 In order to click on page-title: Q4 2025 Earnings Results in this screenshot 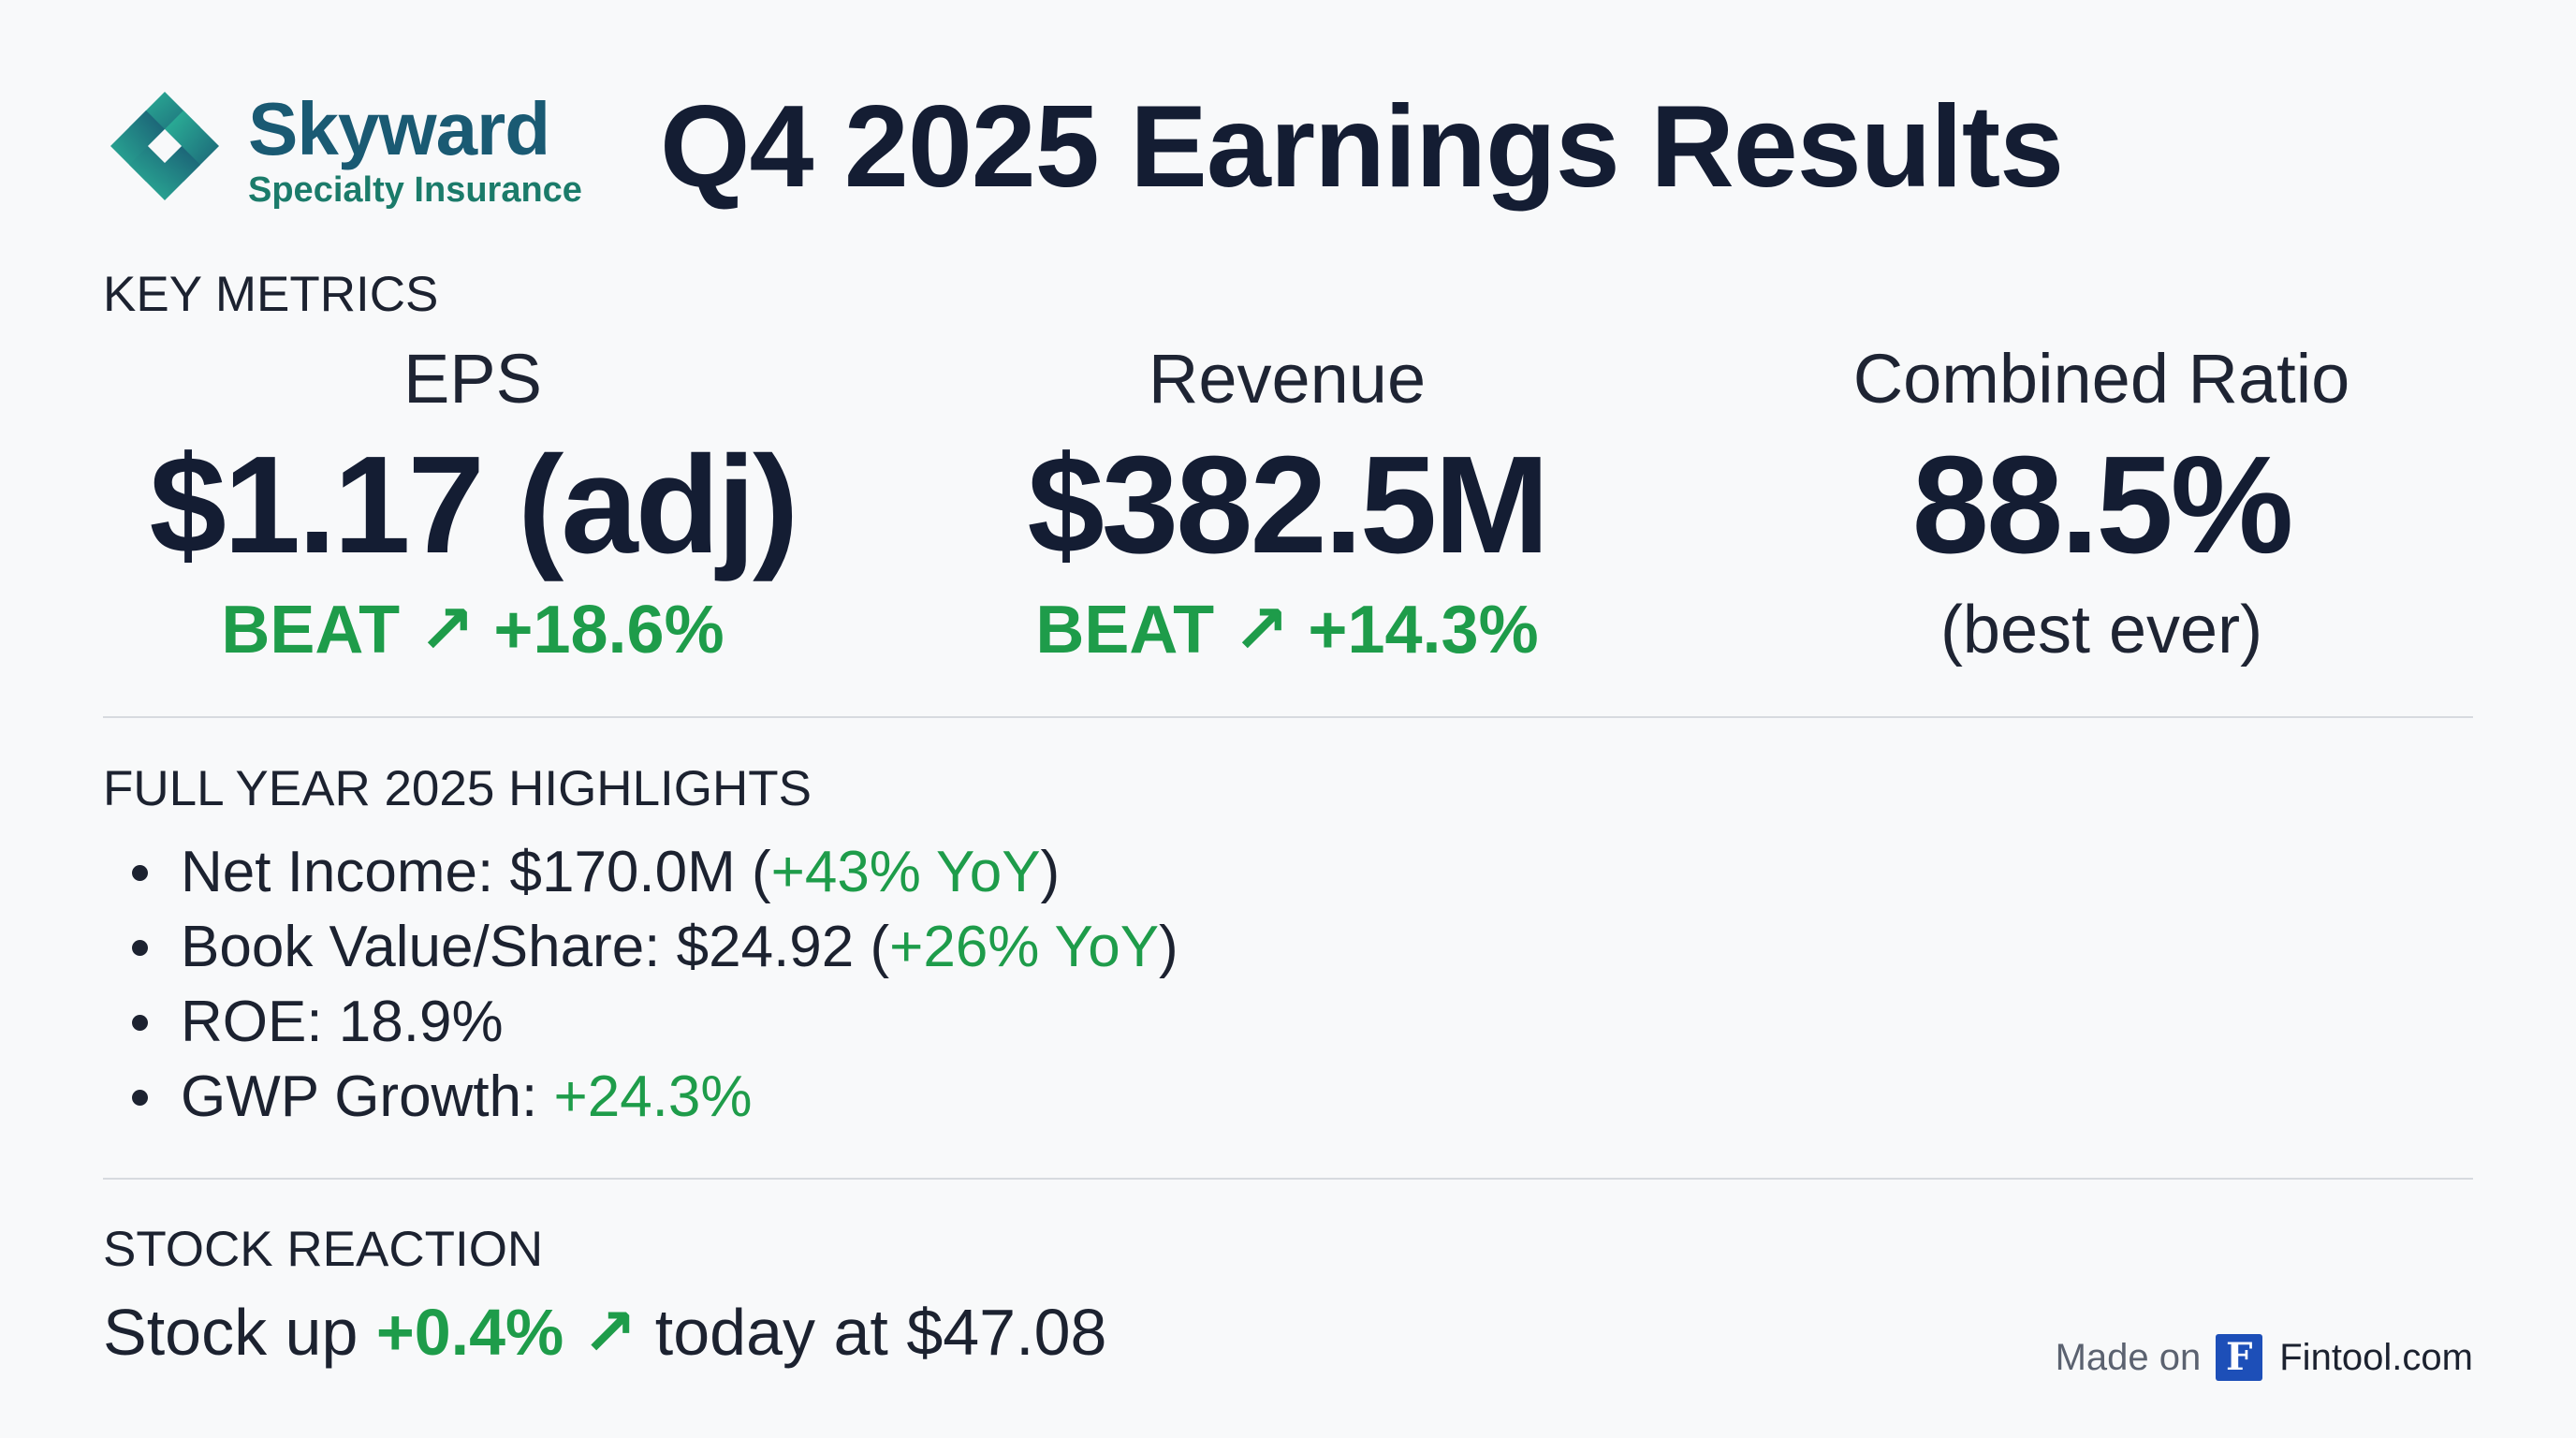, I will do `click(1362, 147)`.